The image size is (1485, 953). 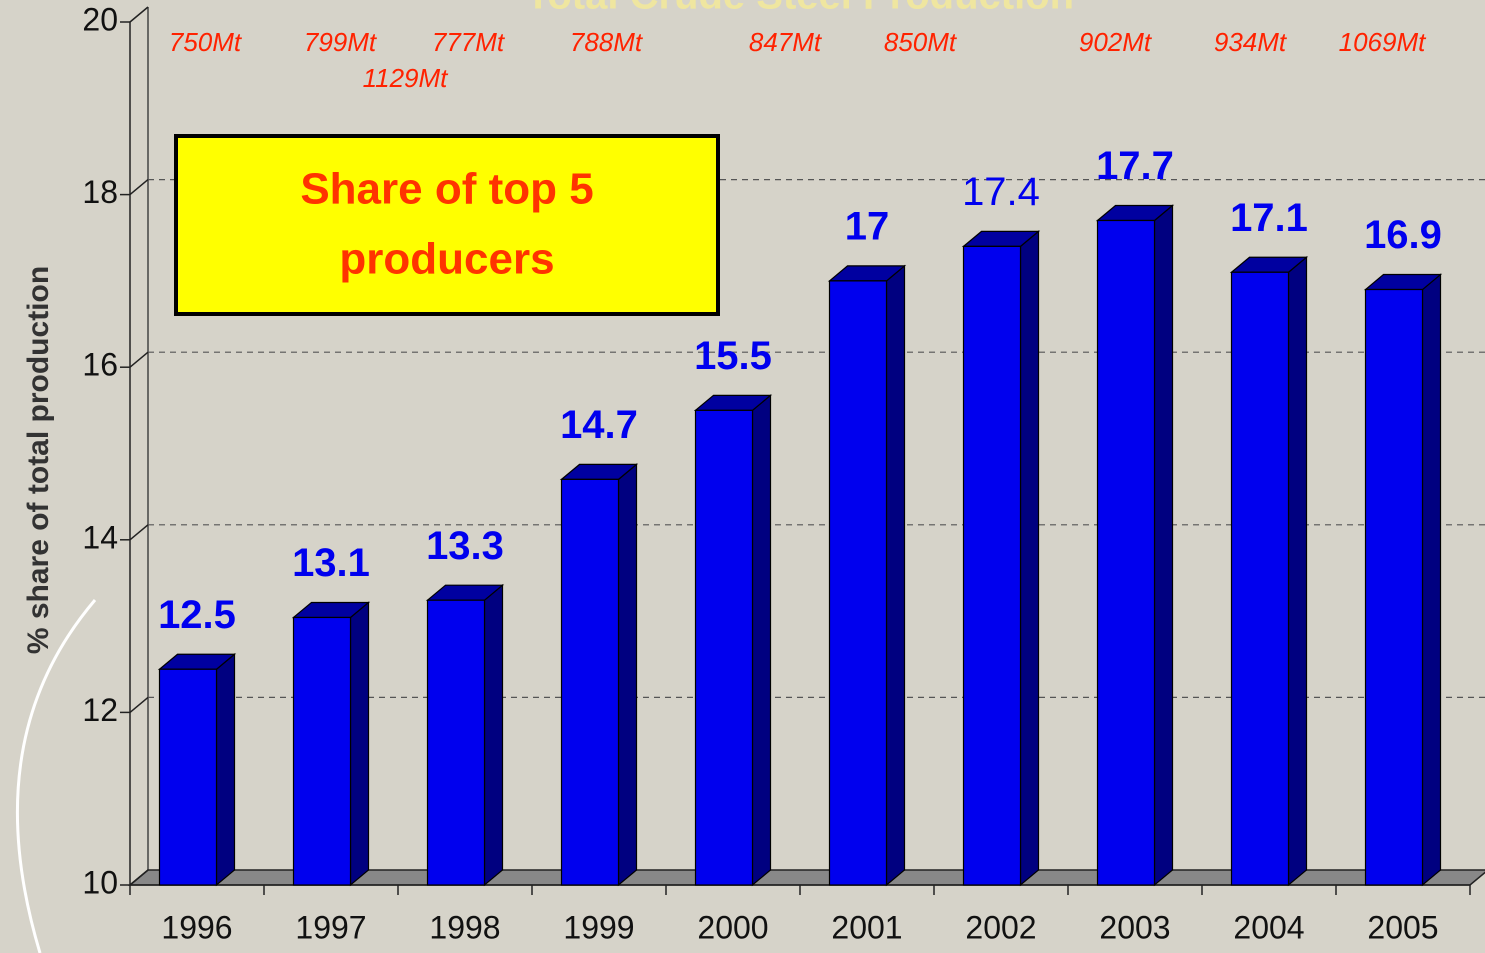 I want to click on y-tick-label: 16, so click(x=100, y=365).